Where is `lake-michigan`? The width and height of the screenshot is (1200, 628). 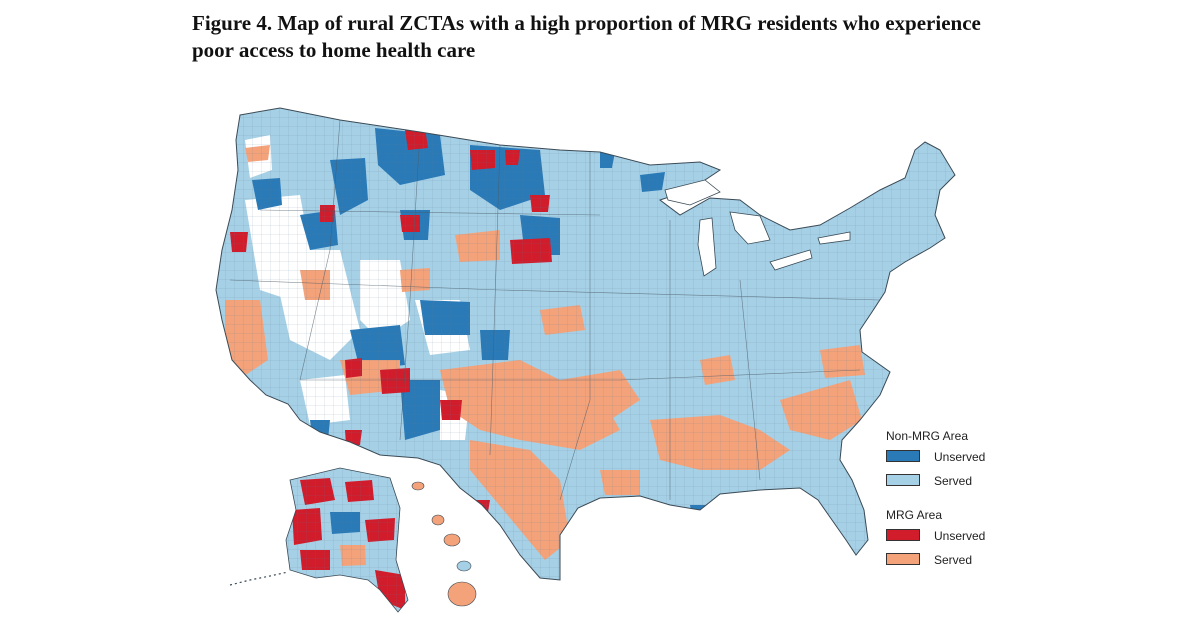
lake-michigan is located at coordinates (707, 247).